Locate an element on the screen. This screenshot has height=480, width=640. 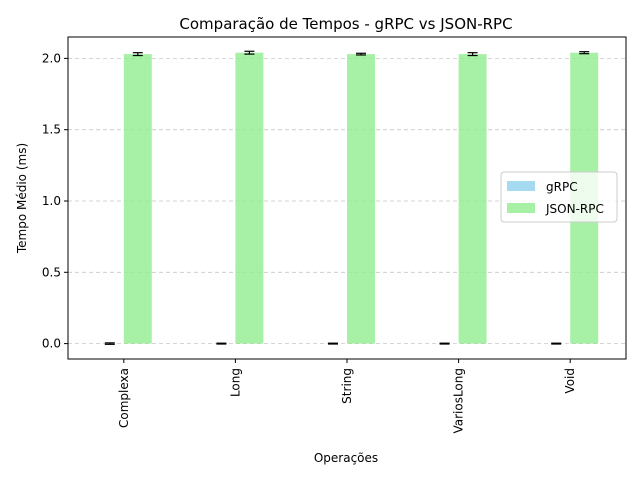
y-tick-label: 1.5 is located at coordinates (51, 130).